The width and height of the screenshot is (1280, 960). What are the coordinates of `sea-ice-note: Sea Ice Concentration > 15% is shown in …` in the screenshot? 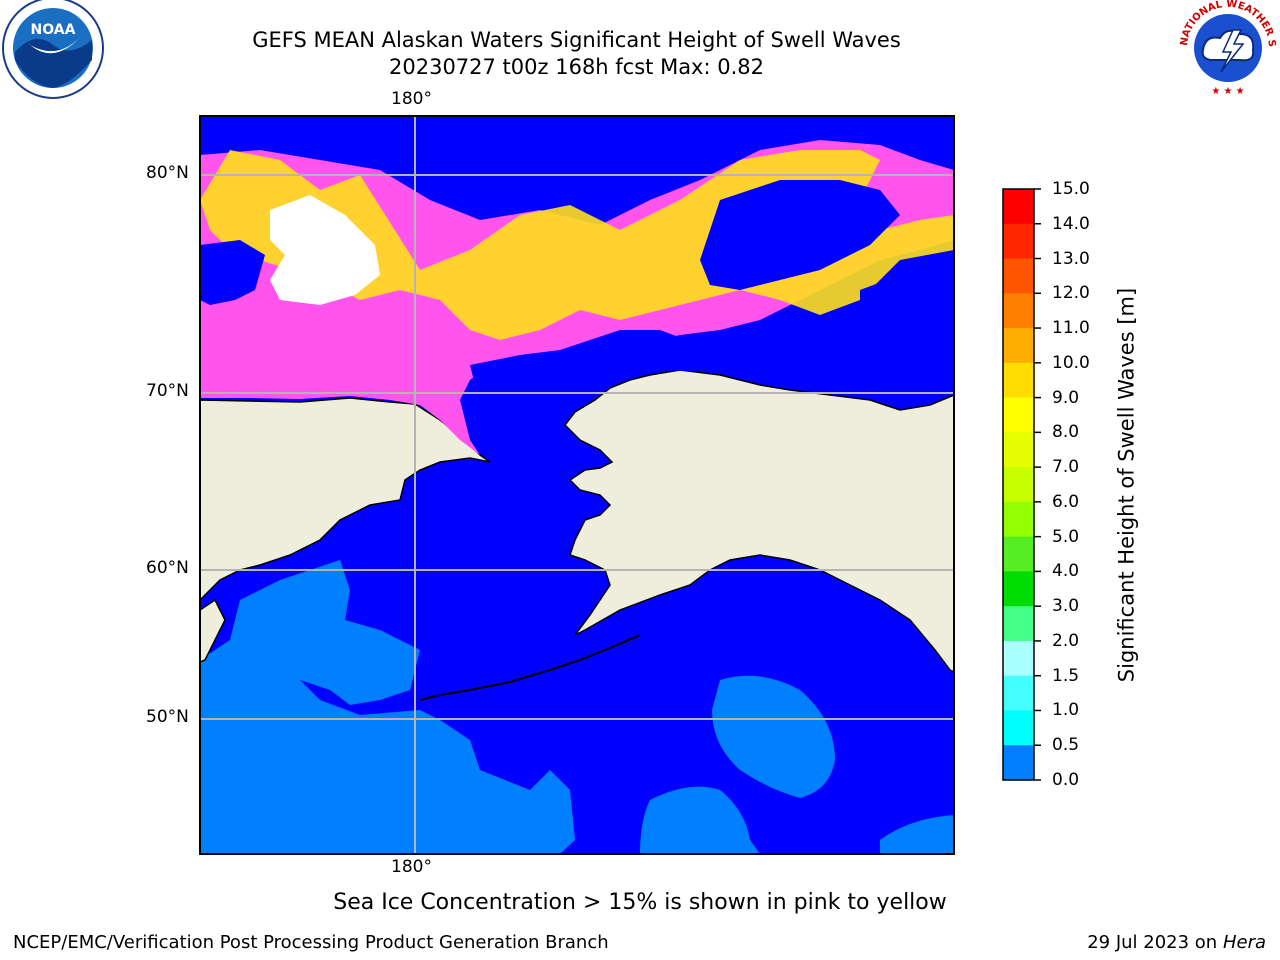 It's located at (640, 902).